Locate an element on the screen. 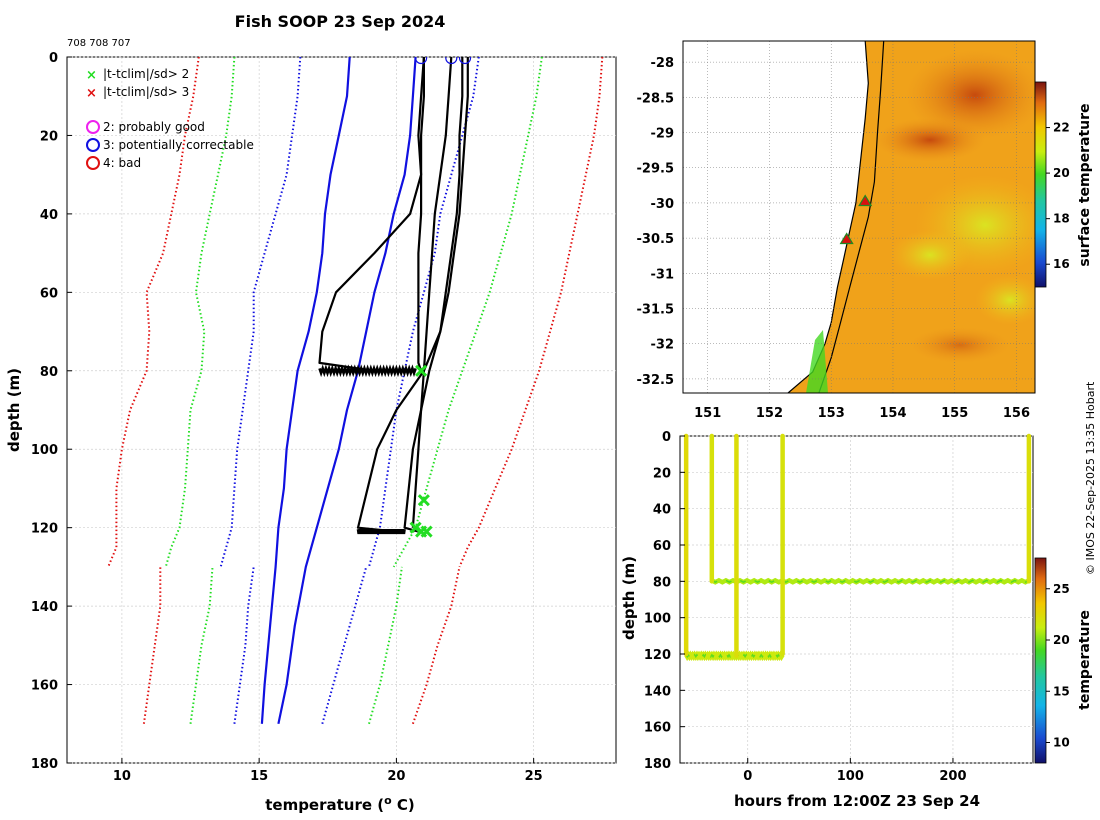 This screenshot has height=820, width=1100. depth-tick-label: 100 is located at coordinates (657, 619).